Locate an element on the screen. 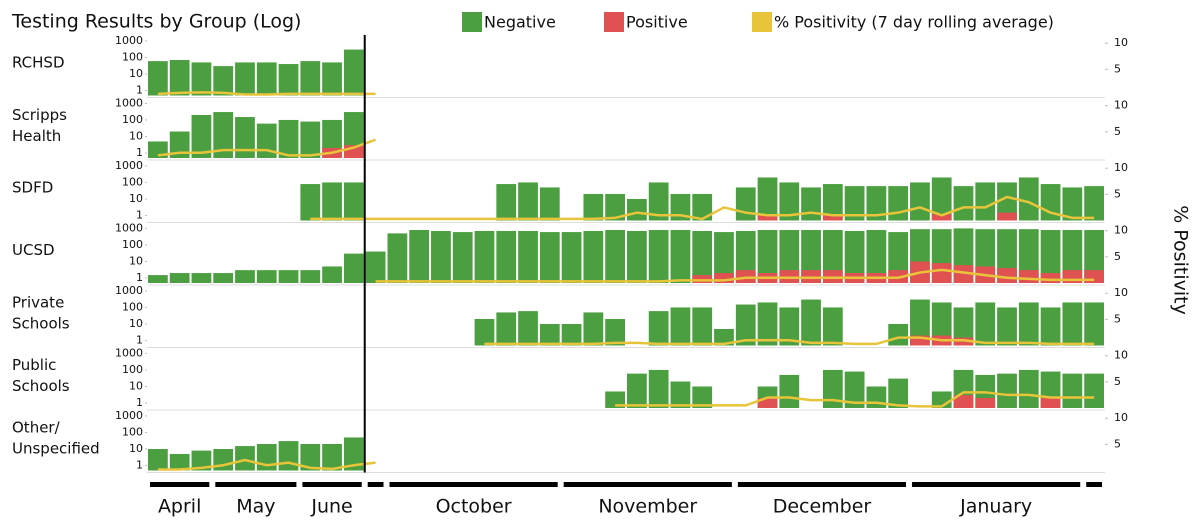  month-label: May is located at coordinates (255, 507).